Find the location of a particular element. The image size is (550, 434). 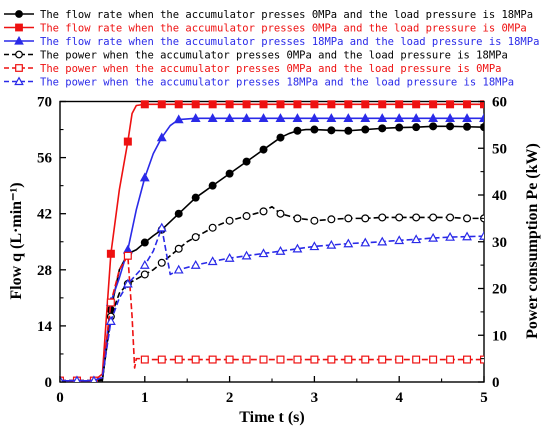

x-tick-label: 1 is located at coordinates (145, 398).